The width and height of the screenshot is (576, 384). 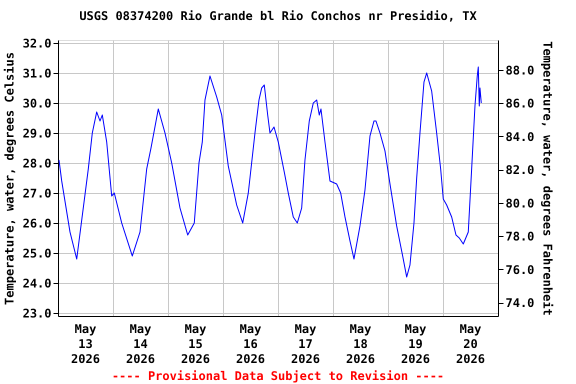 I want to click on y-tick-label: 32.0, so click(x=37, y=43).